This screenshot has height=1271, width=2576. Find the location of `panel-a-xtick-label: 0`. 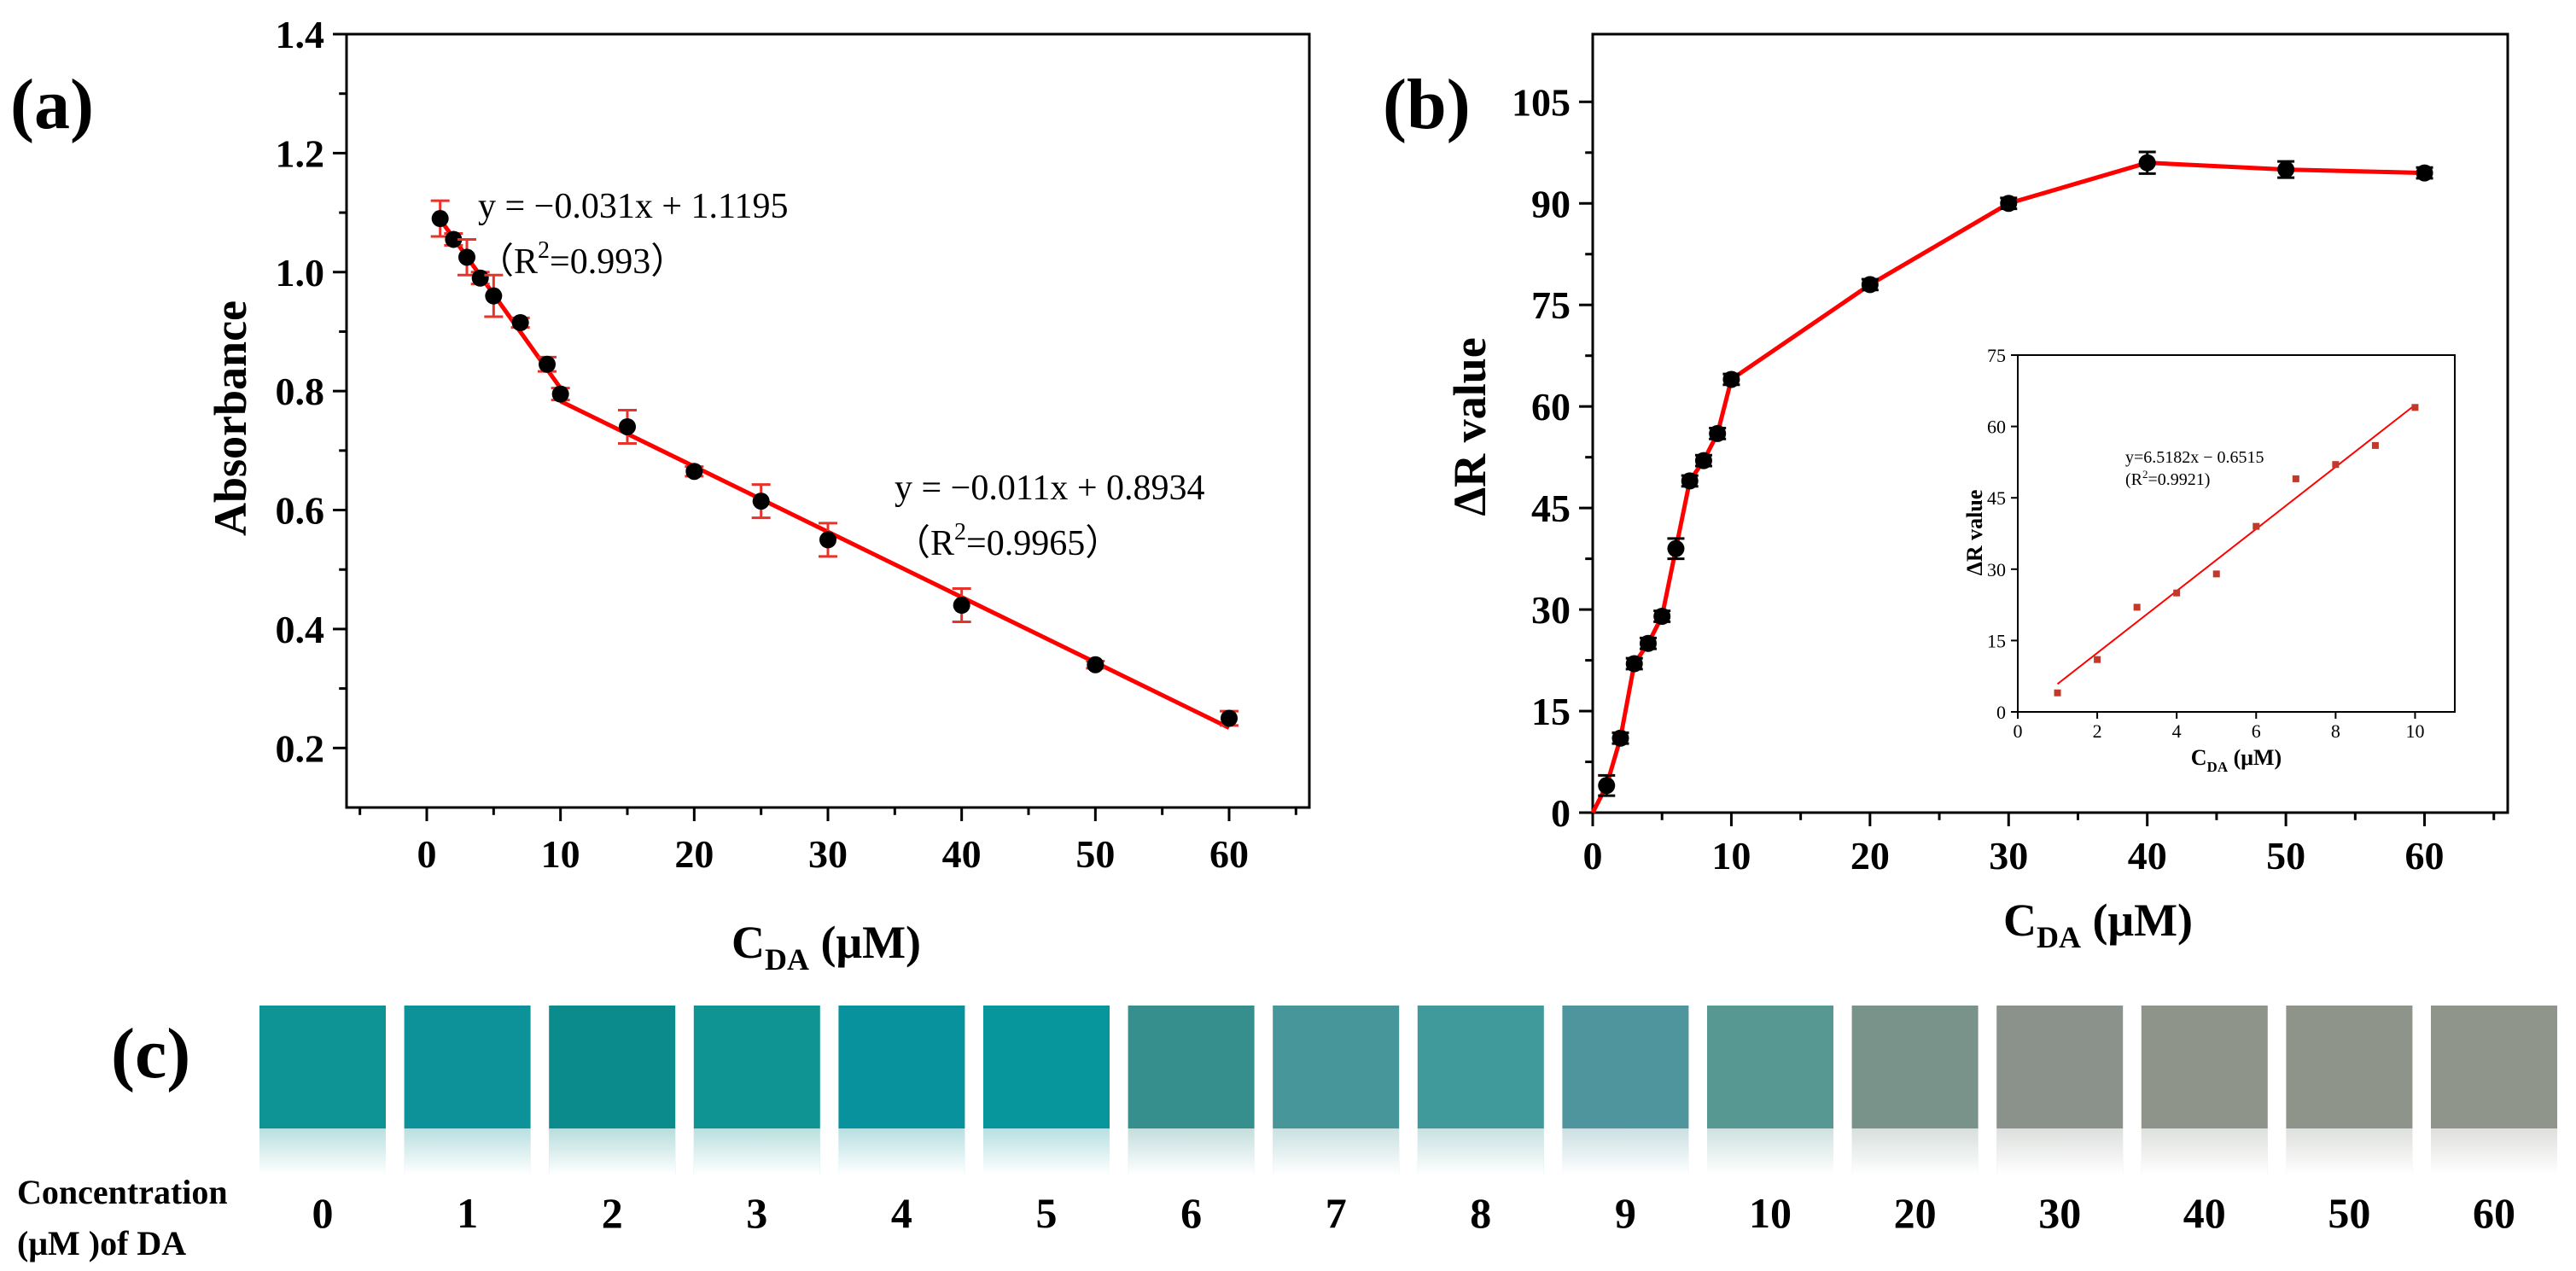

panel-a-xtick-label: 0 is located at coordinates (427, 854).